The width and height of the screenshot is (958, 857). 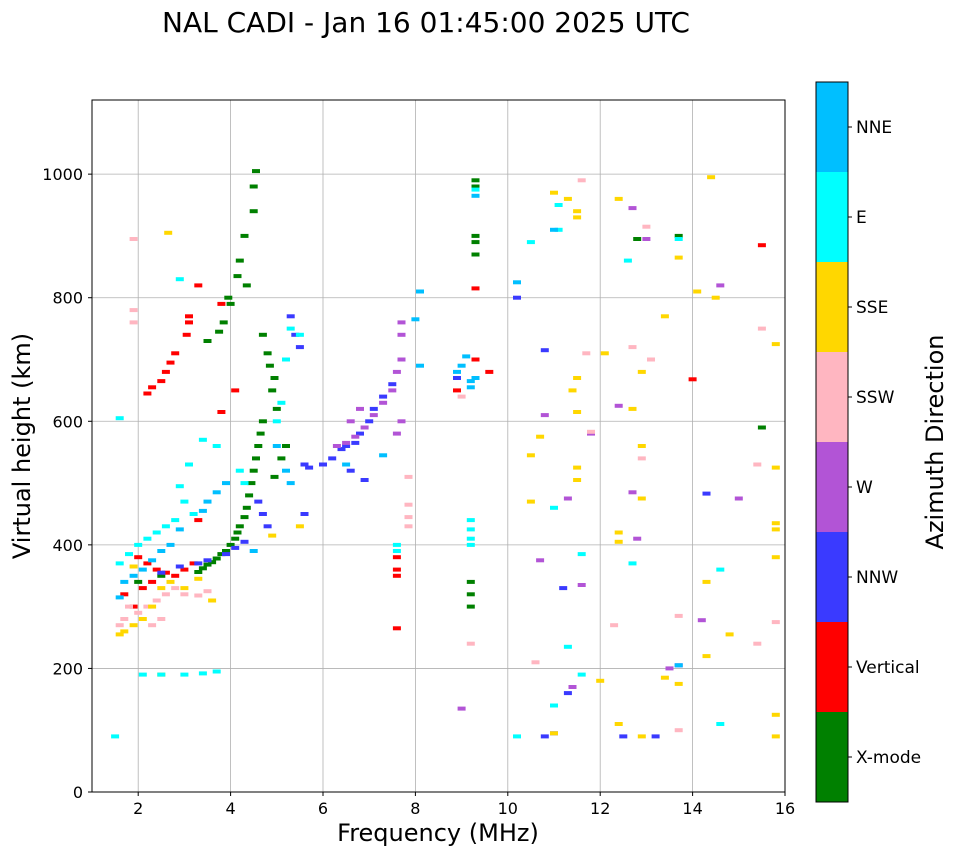 I want to click on x-axis-ticks: 2 4 6 8 10 12 14 16, so click(x=464, y=805).